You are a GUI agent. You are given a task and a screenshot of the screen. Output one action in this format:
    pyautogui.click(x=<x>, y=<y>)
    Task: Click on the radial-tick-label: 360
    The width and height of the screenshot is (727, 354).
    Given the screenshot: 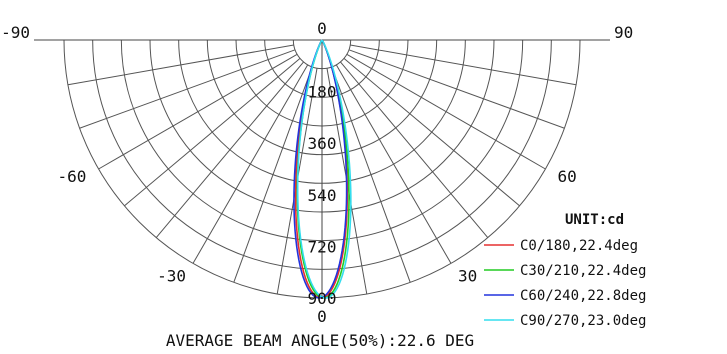 What is the action you would take?
    pyautogui.click(x=322, y=143)
    